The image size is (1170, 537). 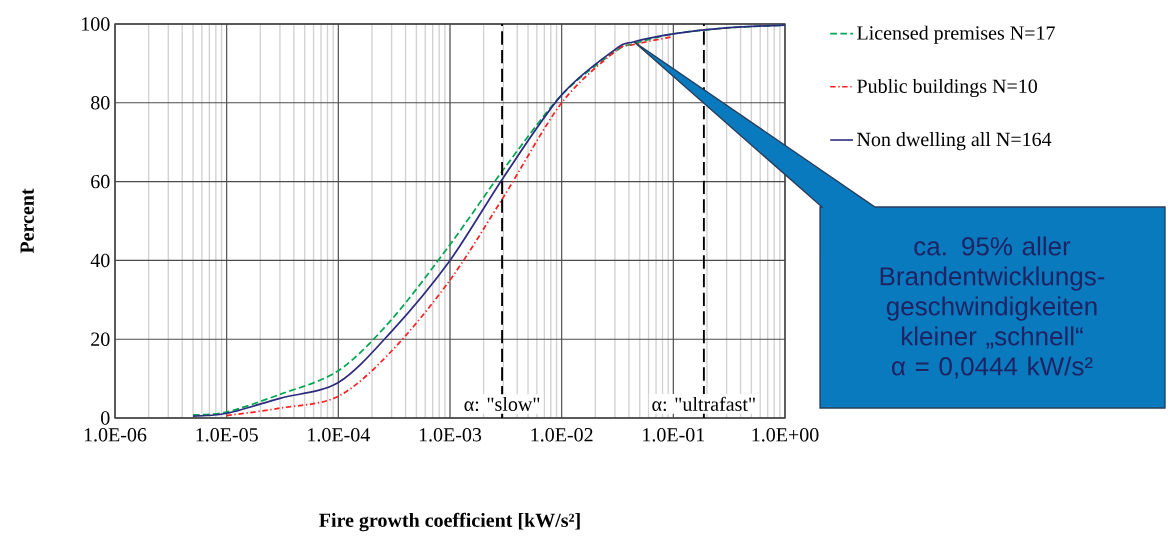 What do you see at coordinates (947, 88) in the screenshot?
I see `legend-label: Public buildings N=10` at bounding box center [947, 88].